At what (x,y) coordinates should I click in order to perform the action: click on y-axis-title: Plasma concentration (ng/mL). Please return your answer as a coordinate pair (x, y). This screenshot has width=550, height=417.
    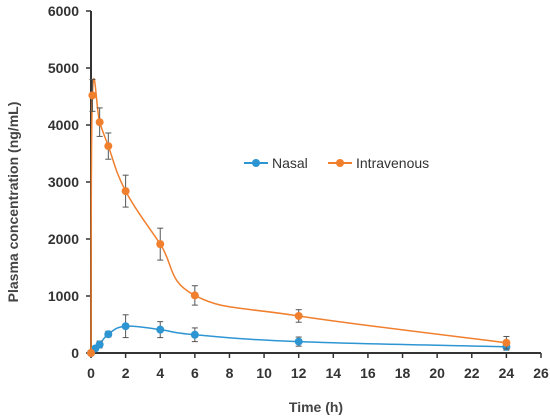
    Looking at the image, I should click on (13, 202).